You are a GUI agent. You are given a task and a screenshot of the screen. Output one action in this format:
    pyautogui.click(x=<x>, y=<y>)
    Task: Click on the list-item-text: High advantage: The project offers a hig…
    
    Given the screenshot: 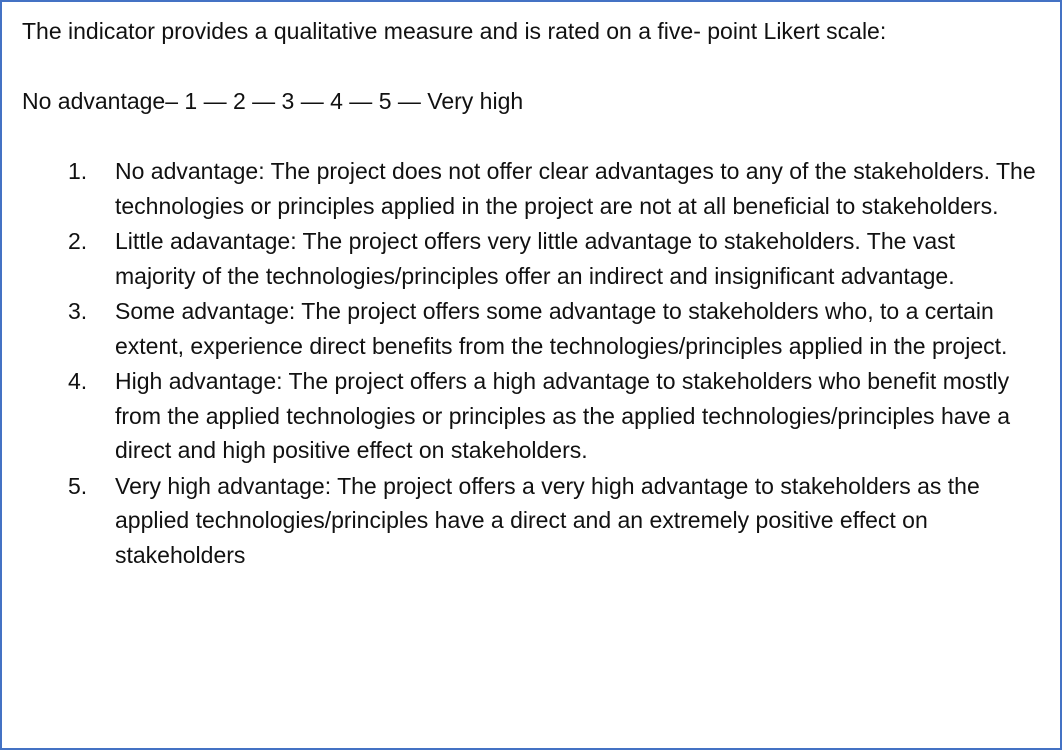 What is the action you would take?
    pyautogui.click(x=563, y=415)
    